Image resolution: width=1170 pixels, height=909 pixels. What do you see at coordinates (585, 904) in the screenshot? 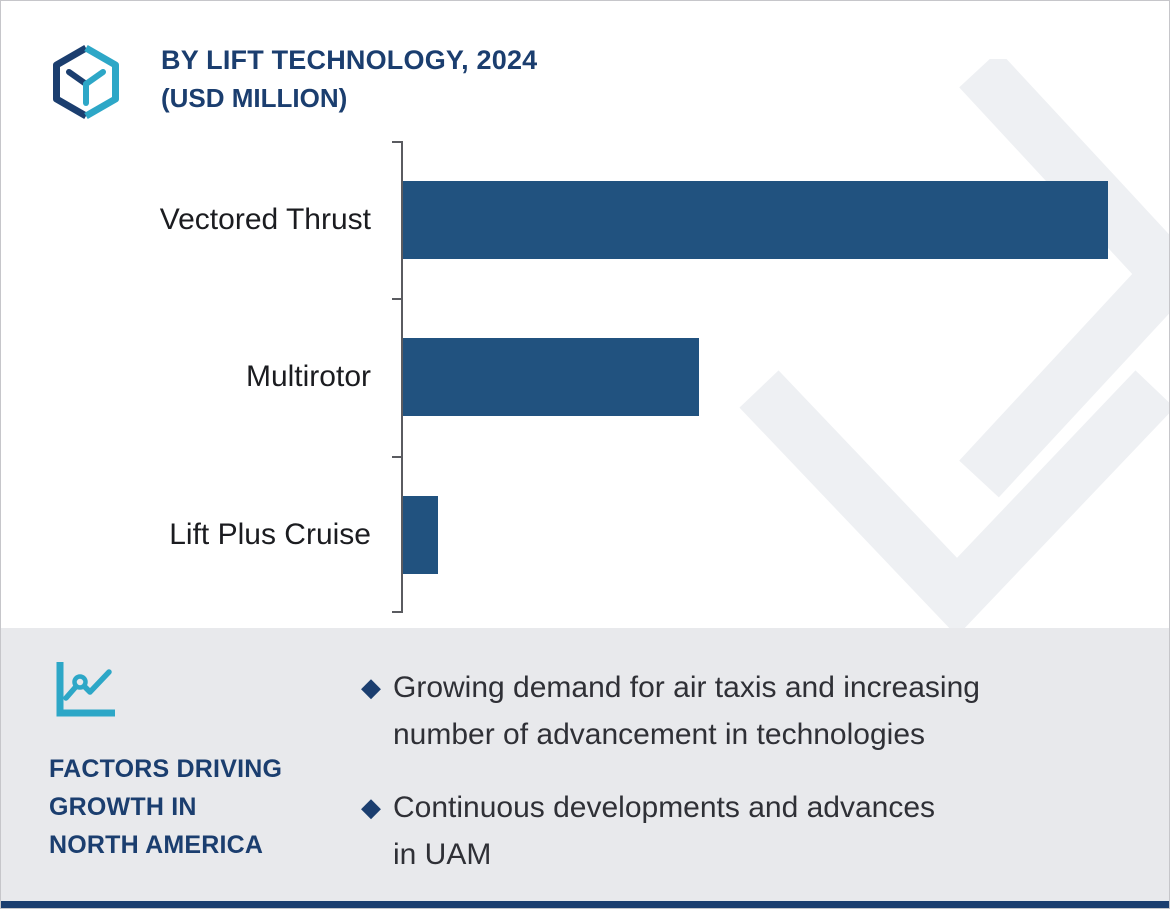
I see `bottom-accent-bar` at bounding box center [585, 904].